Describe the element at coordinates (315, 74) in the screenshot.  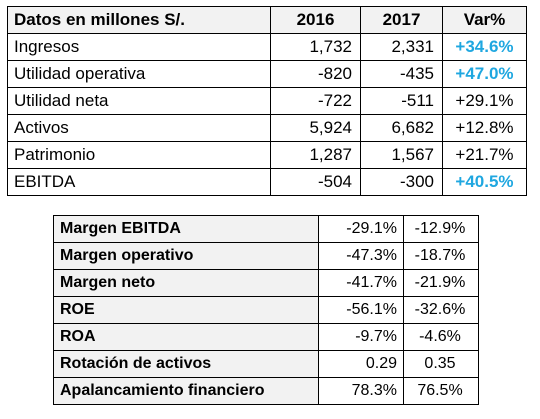
I see `value-2016: -820` at that location.